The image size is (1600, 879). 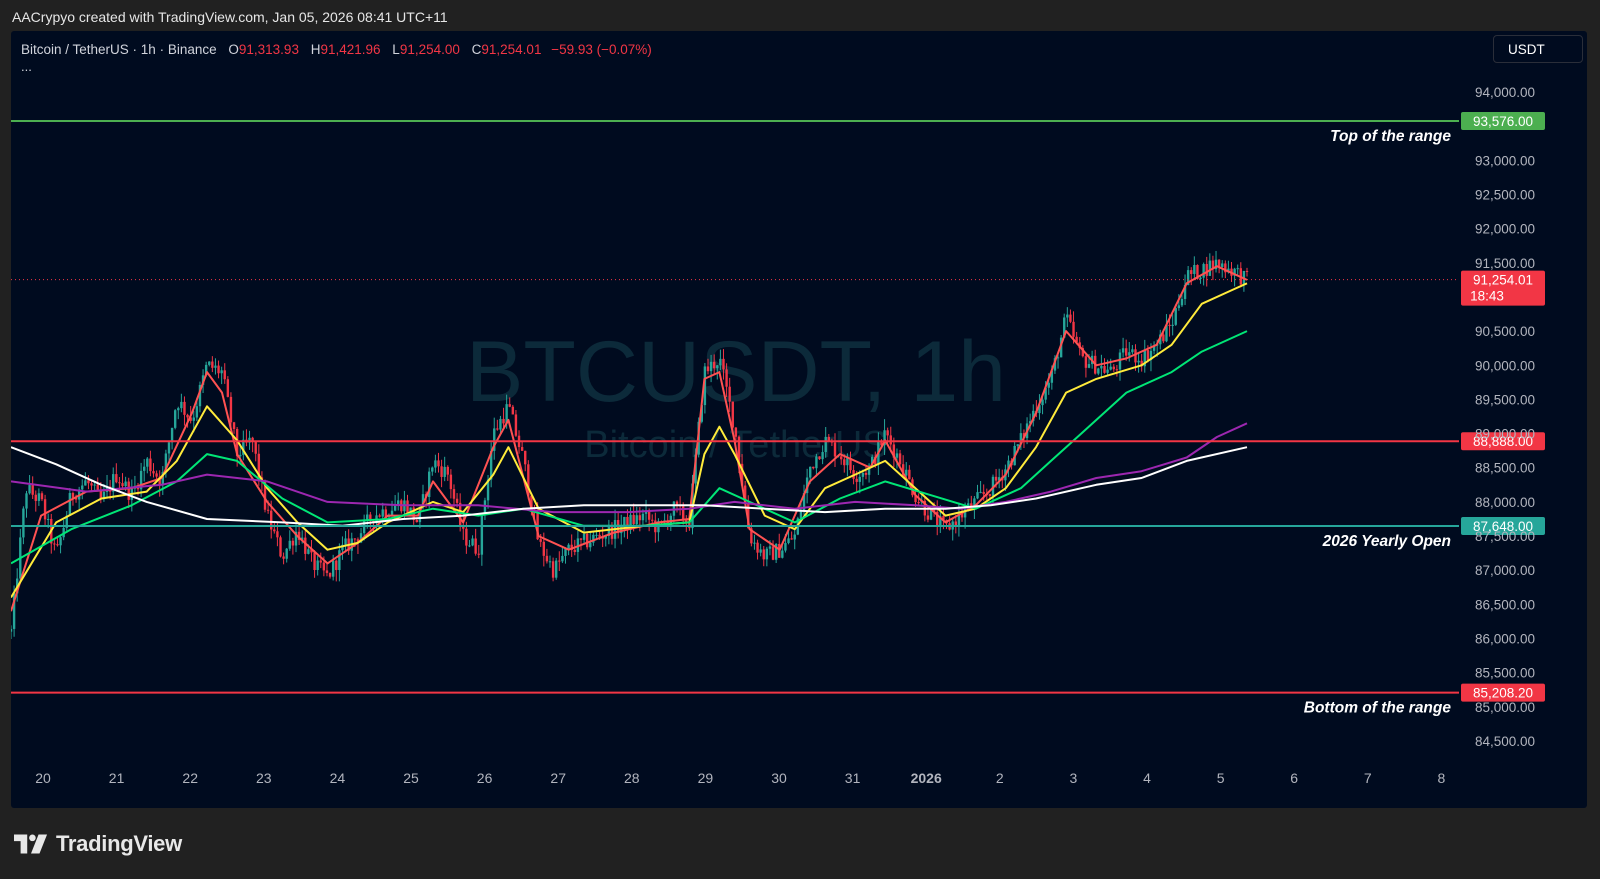 What do you see at coordinates (119, 49) in the screenshot?
I see `symbol-name: Bitcoin / TetherUS · 1h · Binance` at bounding box center [119, 49].